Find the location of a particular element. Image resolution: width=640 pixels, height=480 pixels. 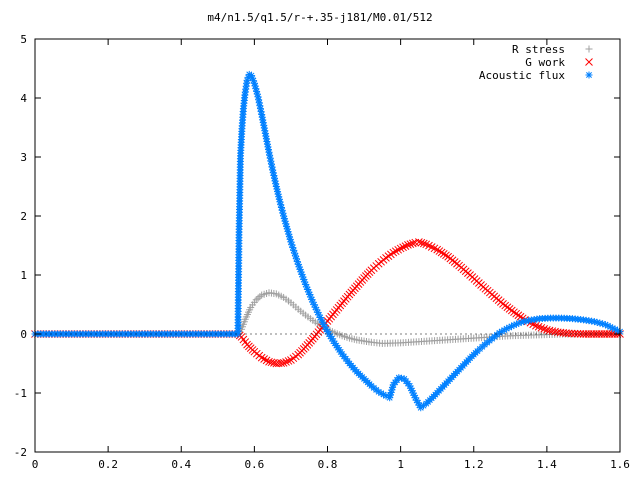

x-tick-label: 1.2 is located at coordinates (474, 464).